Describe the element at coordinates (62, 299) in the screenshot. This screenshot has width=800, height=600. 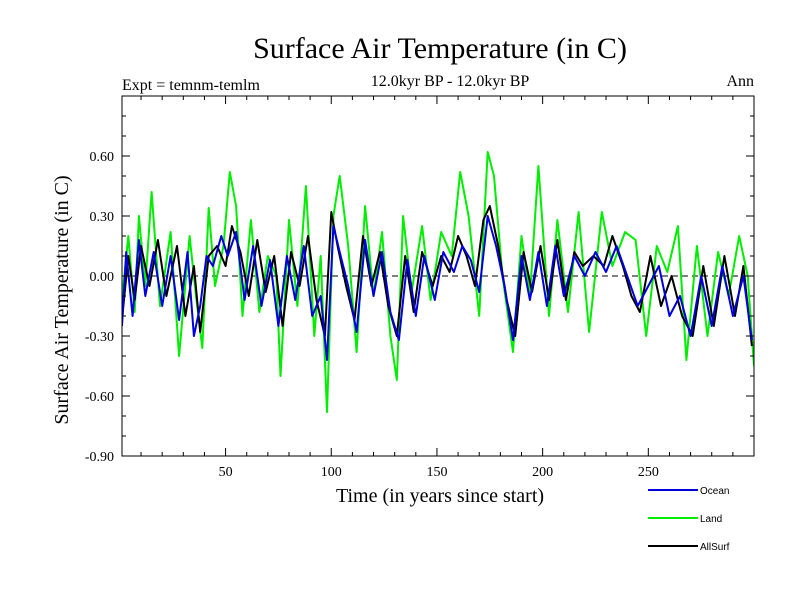
I see `y-axis-label: Surface Air Temperature (in C)` at that location.